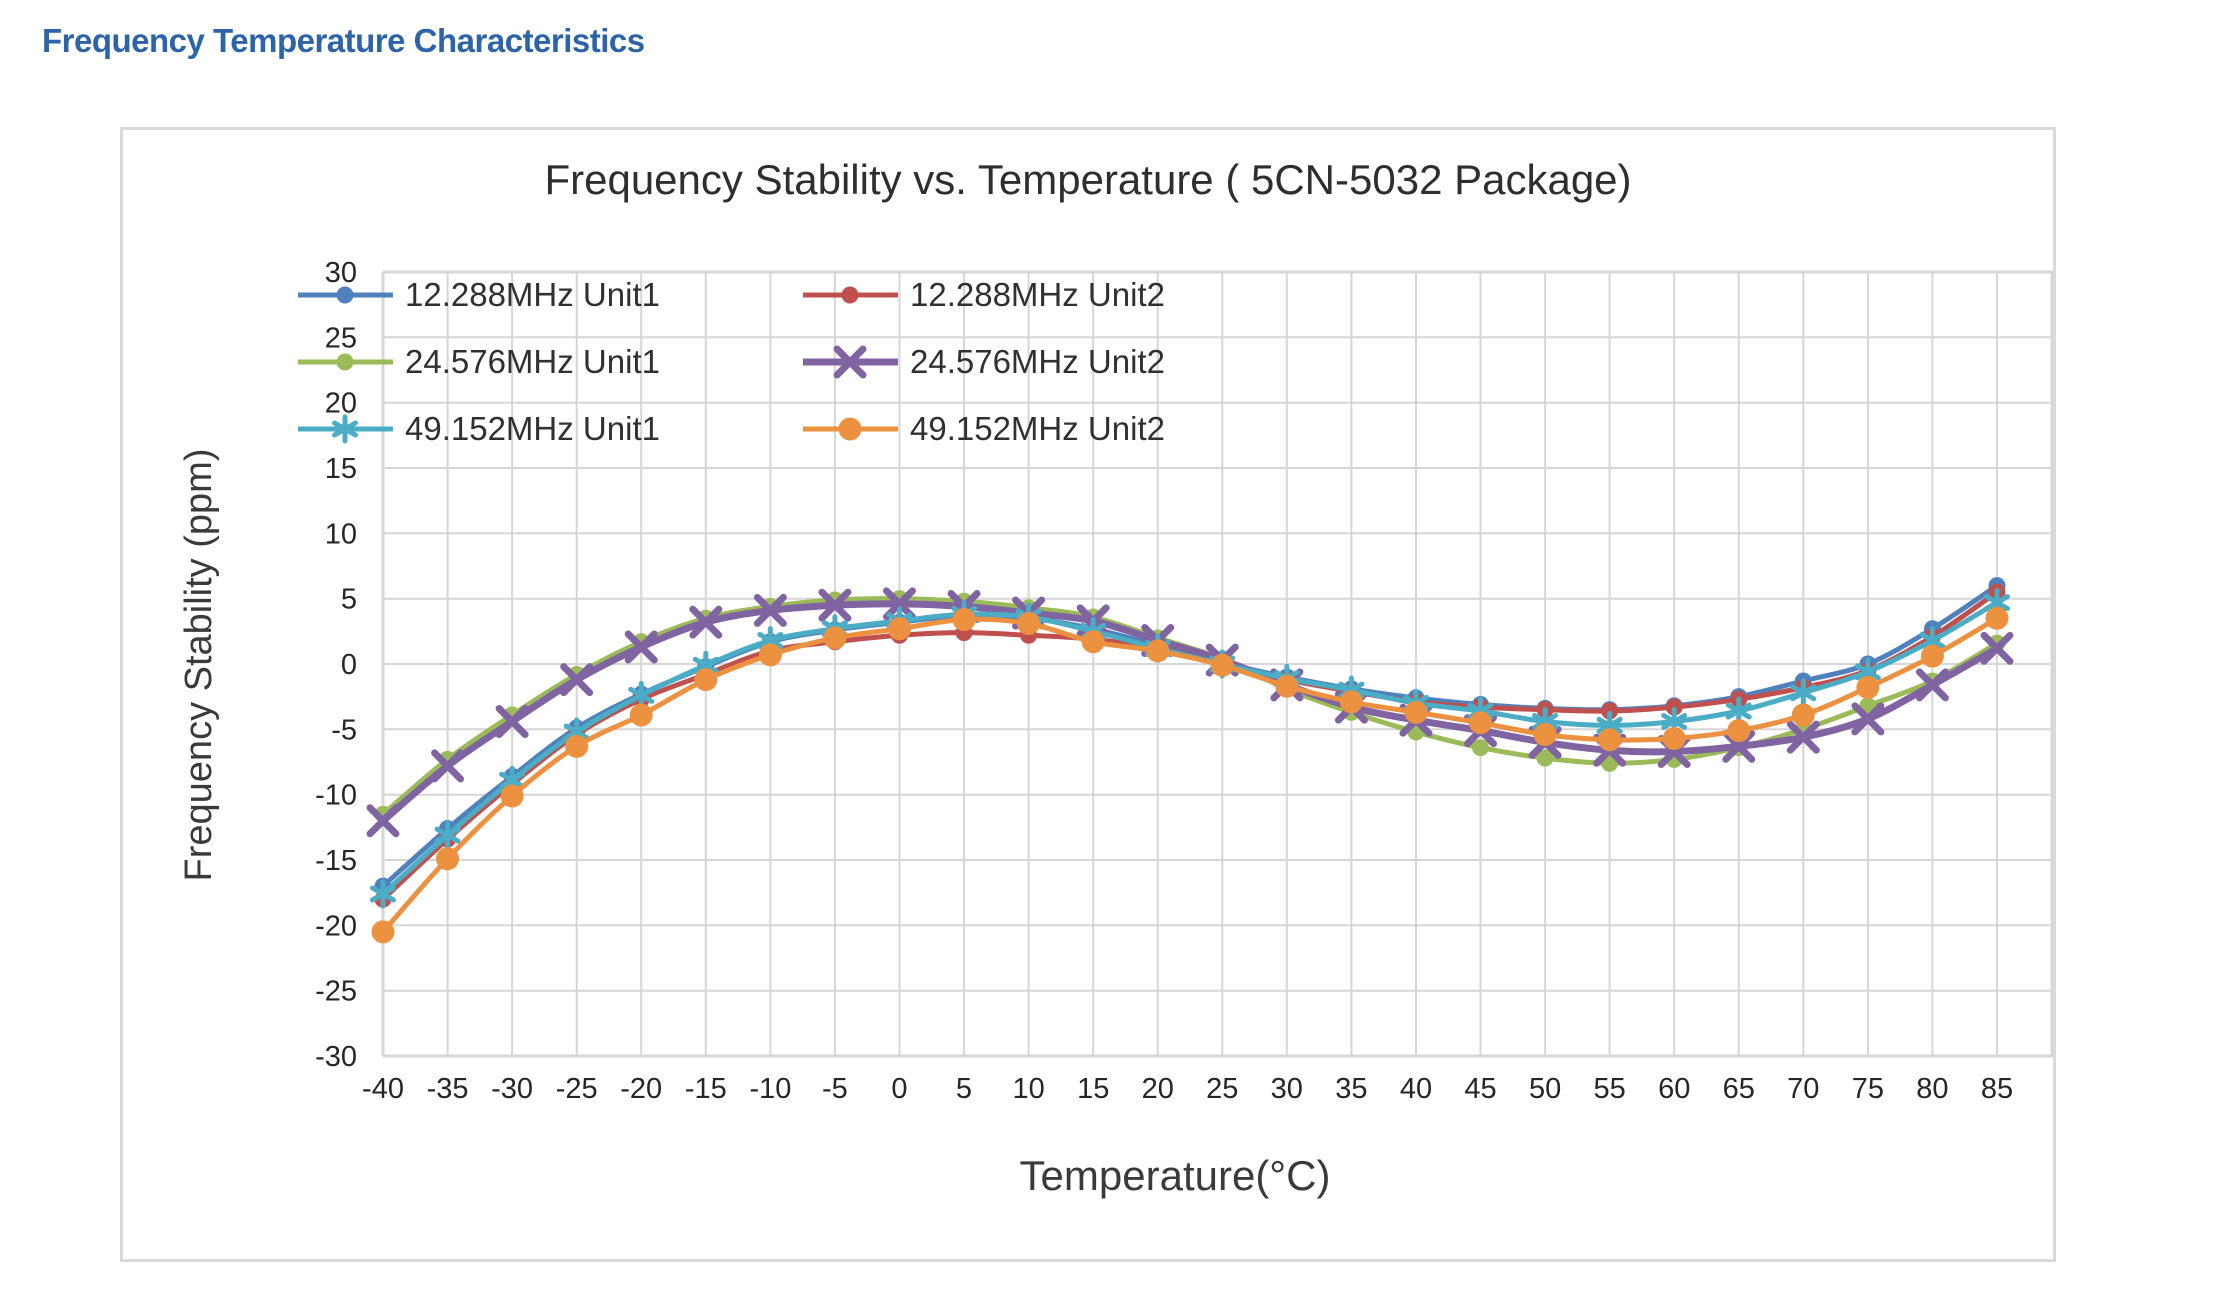 The height and width of the screenshot is (1312, 2225). I want to click on x-tick-label: -5, so click(835, 1089).